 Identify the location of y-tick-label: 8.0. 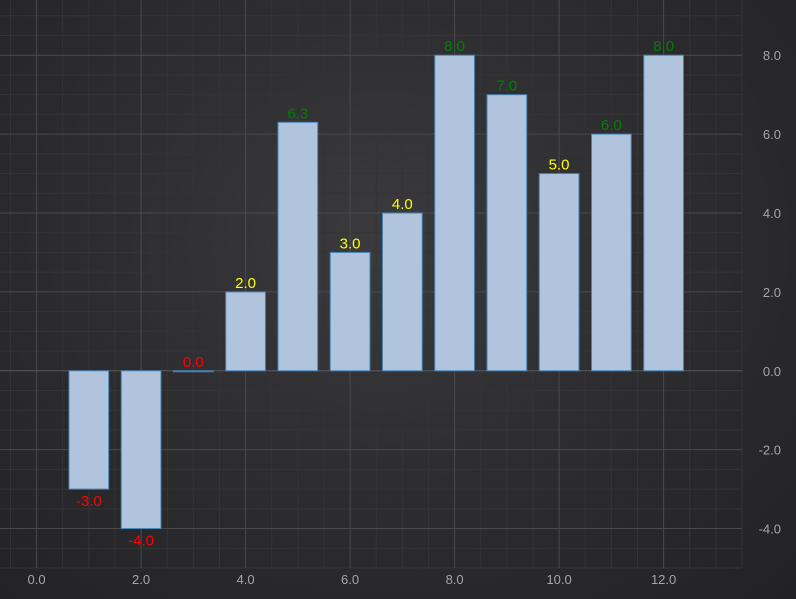
(772, 55).